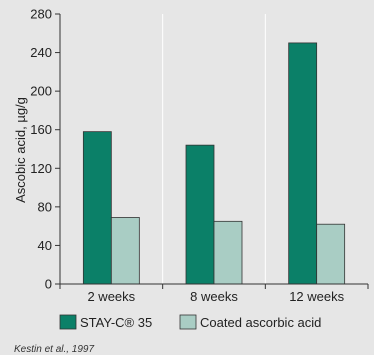  I want to click on y-tick-label: 200, so click(41, 91).